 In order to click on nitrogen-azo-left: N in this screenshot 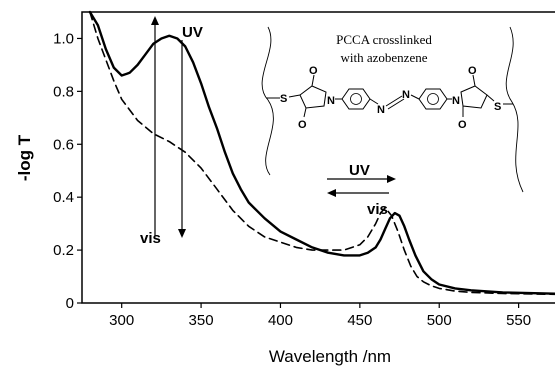, I will do `click(381, 110)`.